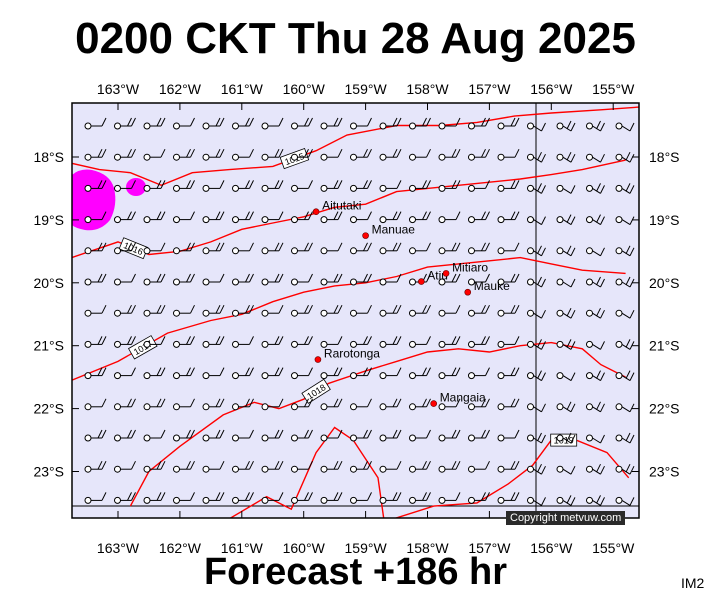 Image resolution: width=711 pixels, height=600 pixels. Describe the element at coordinates (118, 548) in the screenshot. I see `lon-label-bottom: 163°W` at that location.